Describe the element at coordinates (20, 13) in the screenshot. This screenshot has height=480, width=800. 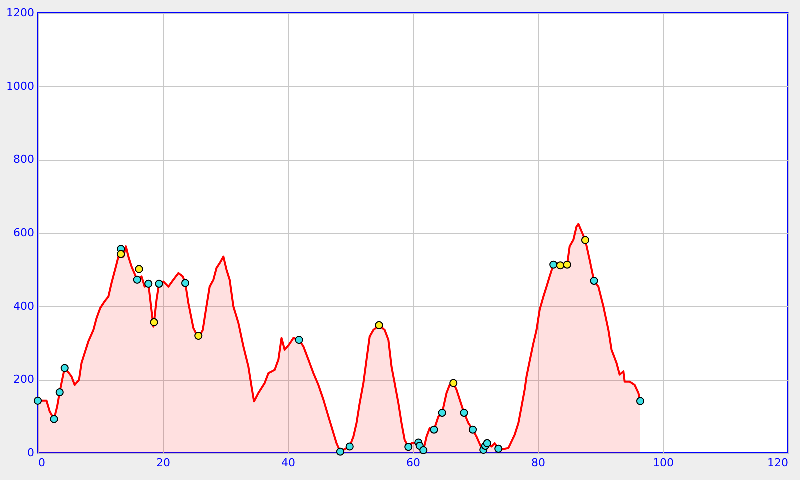
I see `y-tick-label: 1200` at that location.